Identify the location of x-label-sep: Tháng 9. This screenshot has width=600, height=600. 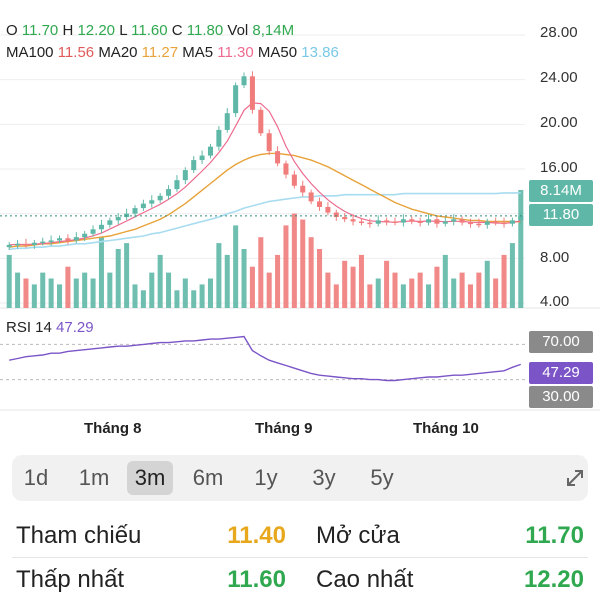
(284, 428).